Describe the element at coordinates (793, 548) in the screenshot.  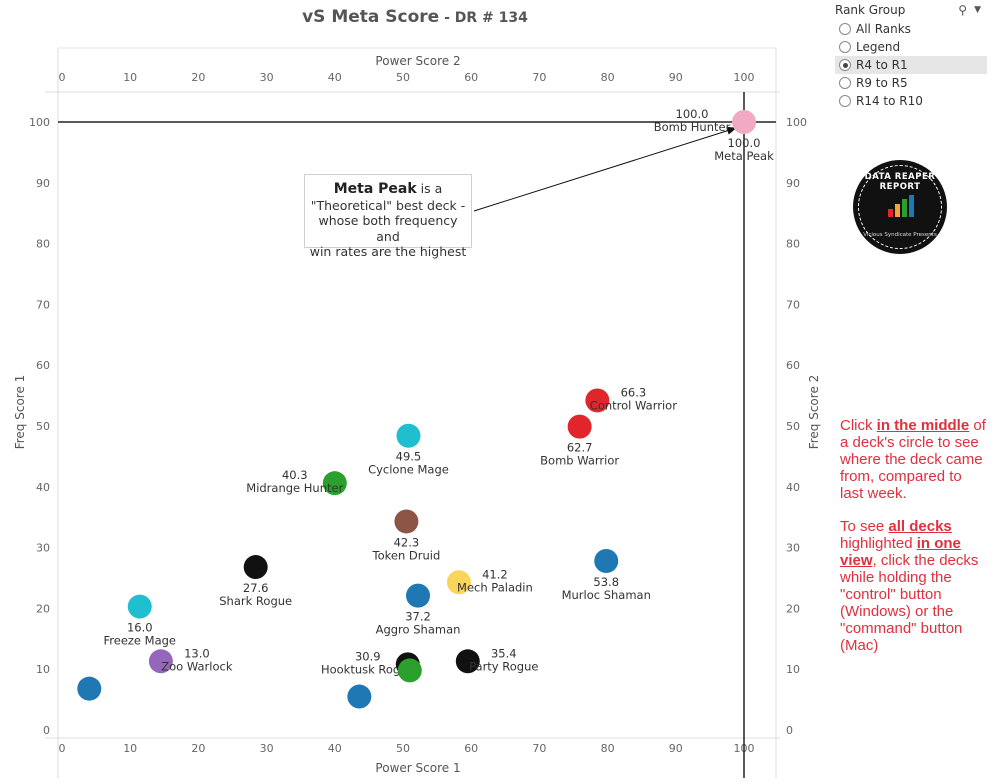
I see `y-right-tick-label: 30` at that location.